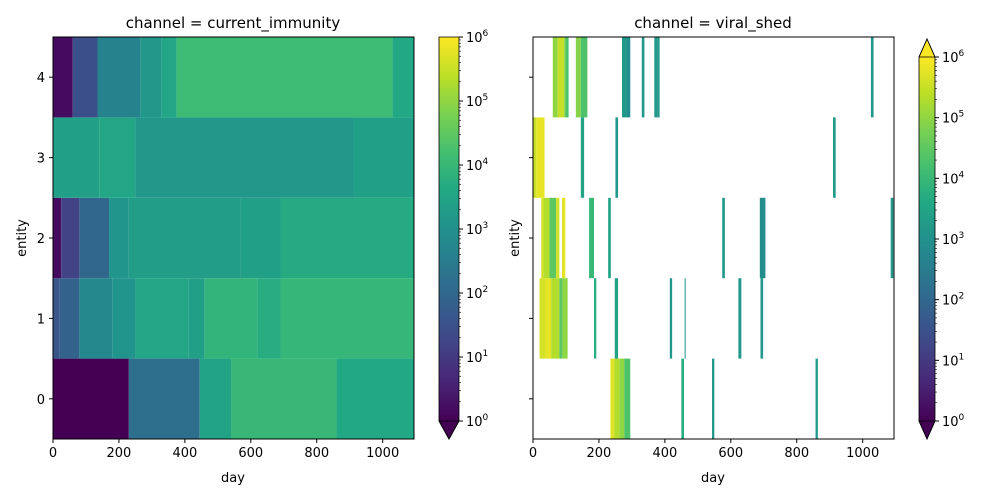 The image size is (1000, 500). What do you see at coordinates (233, 23) in the screenshot?
I see `left-title: channel = current_immunity` at bounding box center [233, 23].